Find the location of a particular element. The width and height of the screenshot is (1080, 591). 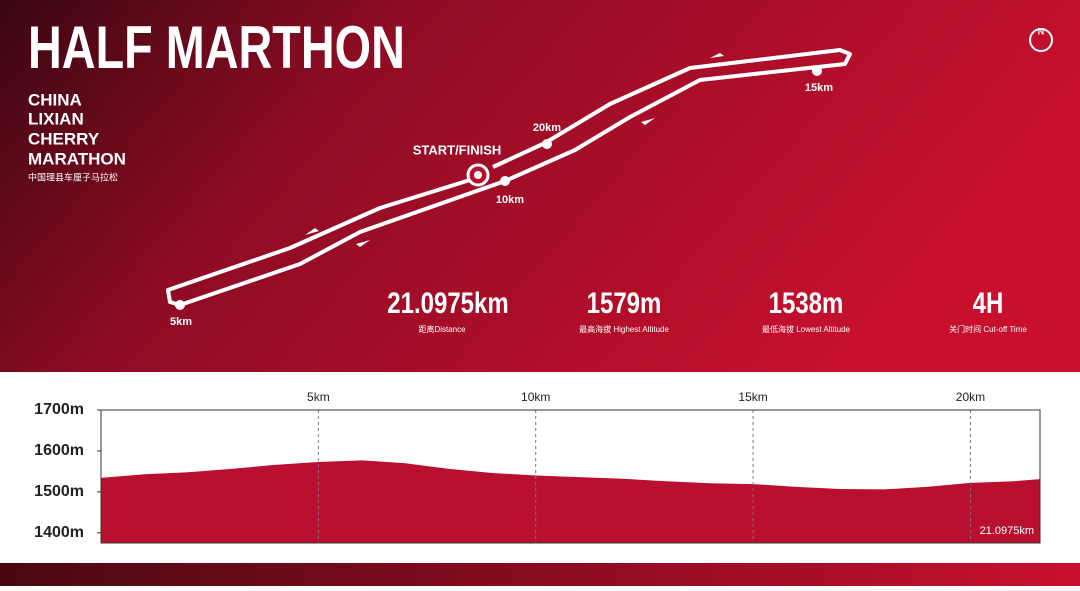

compass is located at coordinates (1041, 40).